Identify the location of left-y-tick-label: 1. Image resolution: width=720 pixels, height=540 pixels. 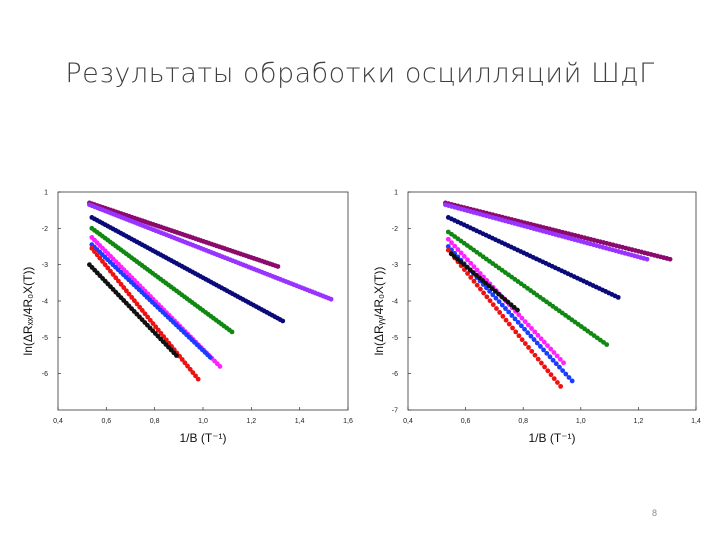
(46, 193).